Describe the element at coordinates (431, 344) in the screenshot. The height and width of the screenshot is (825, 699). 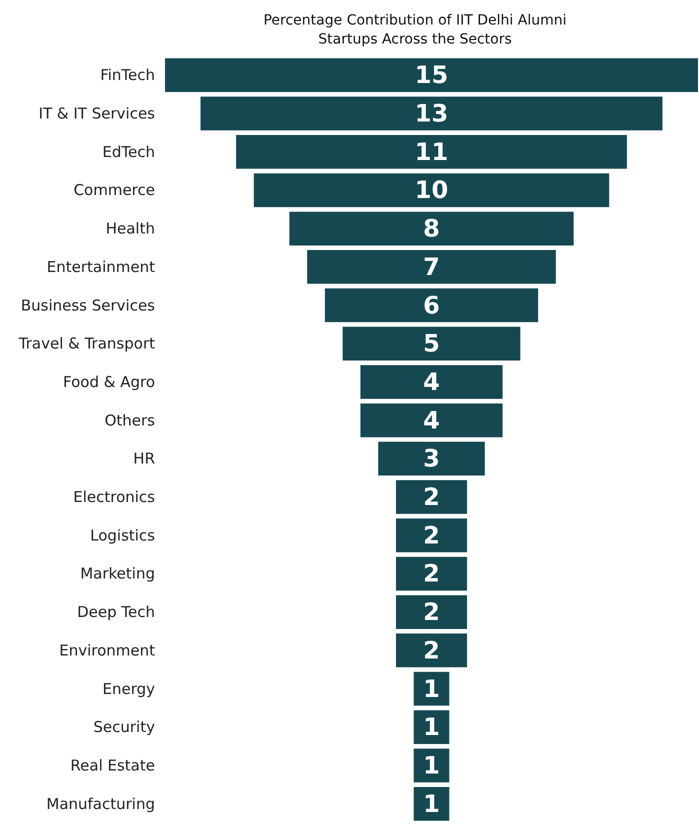
I see `data-label: 5` at that location.